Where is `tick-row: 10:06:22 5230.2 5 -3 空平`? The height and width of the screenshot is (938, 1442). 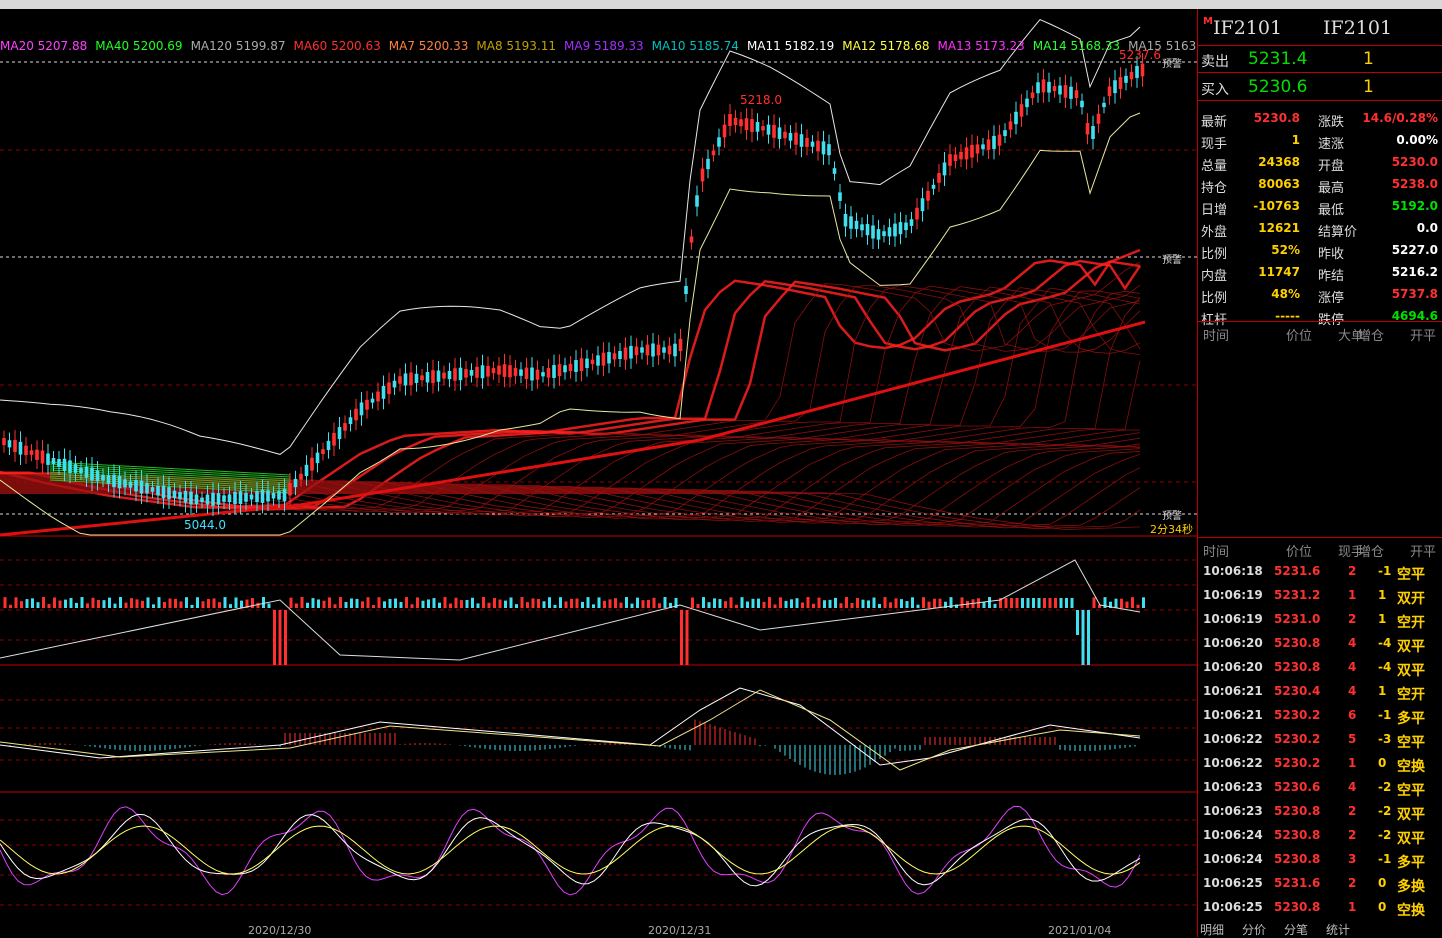 tick-row: 10:06:22 5230.2 5 -3 空平 is located at coordinates (1320, 744).